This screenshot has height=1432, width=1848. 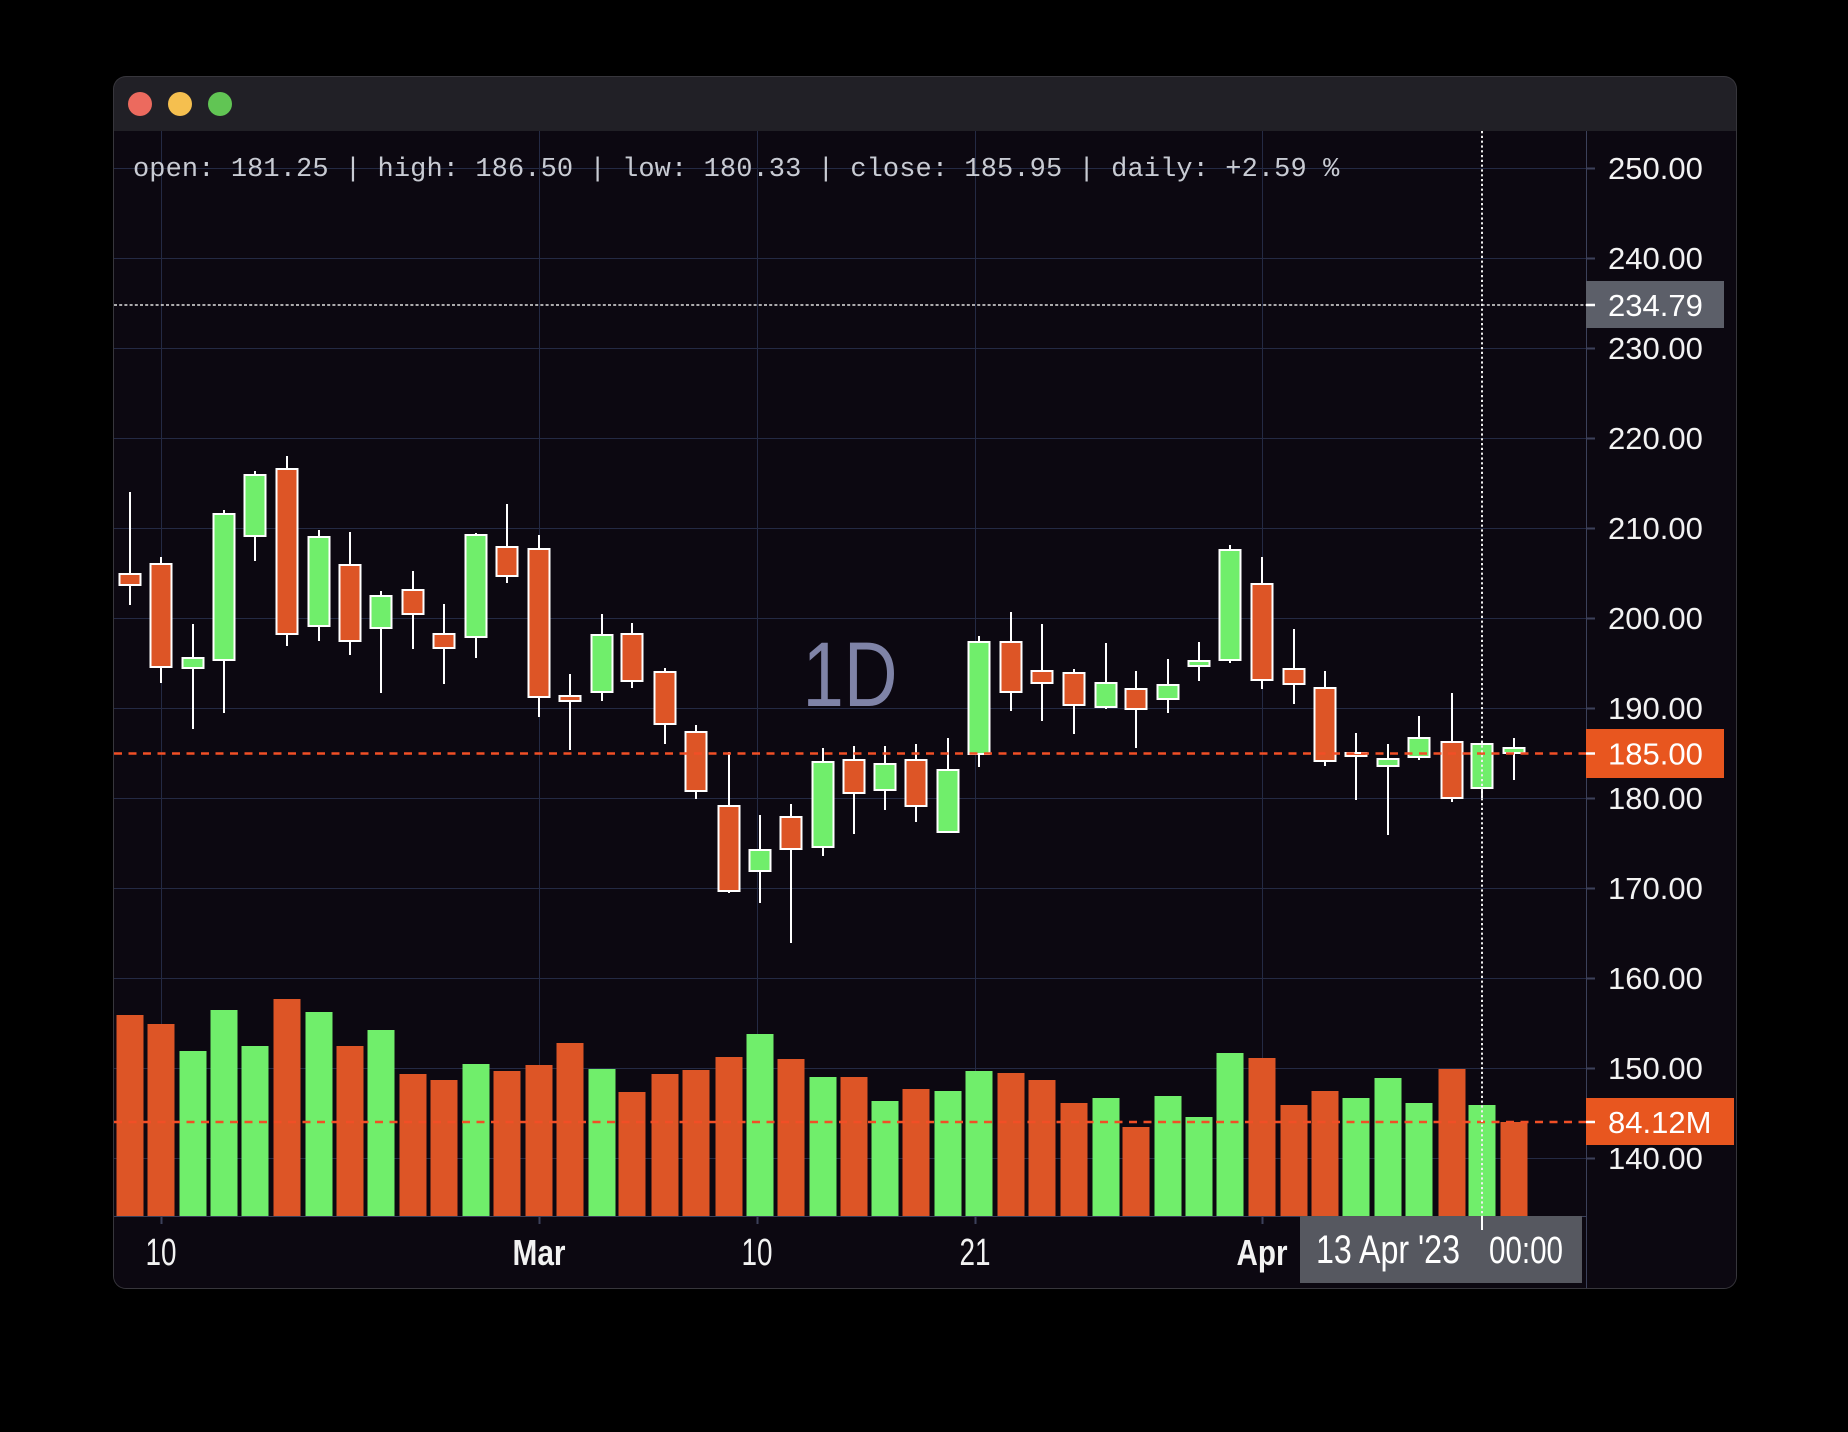 I want to click on svg-text: 234.79, so click(x=1655, y=305).